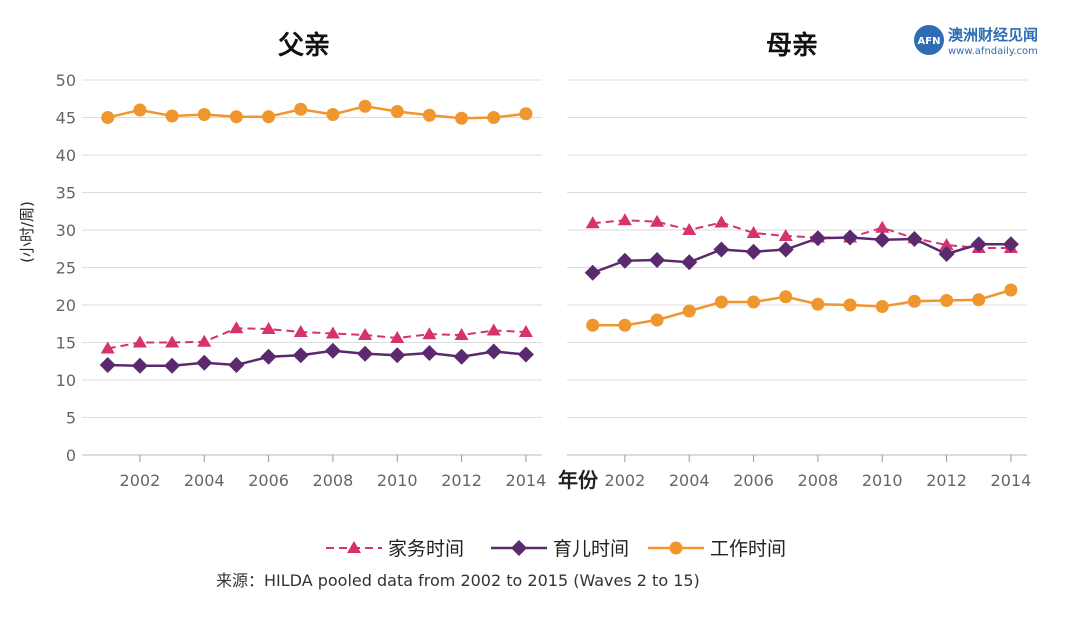 The height and width of the screenshot is (640, 1080). I want to click on father-x-tick-2010: 2010, so click(397, 480).